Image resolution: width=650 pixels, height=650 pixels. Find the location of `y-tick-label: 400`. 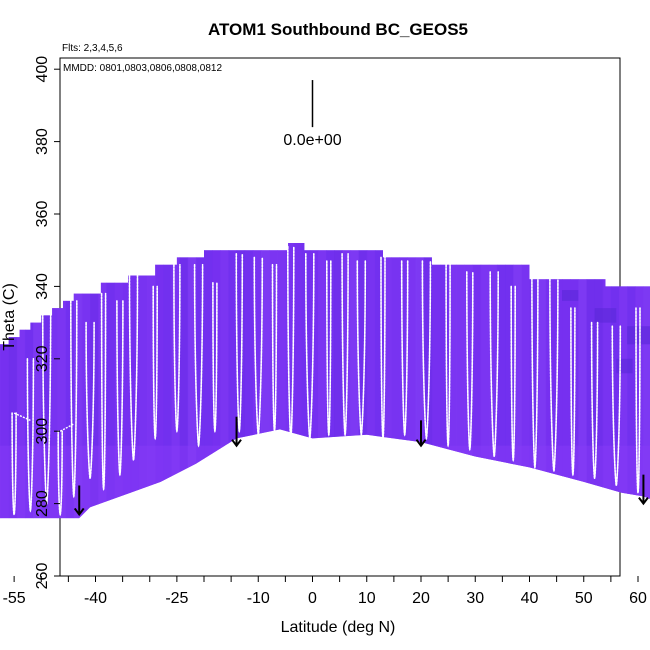

y-tick-label: 400 is located at coordinates (42, 69).